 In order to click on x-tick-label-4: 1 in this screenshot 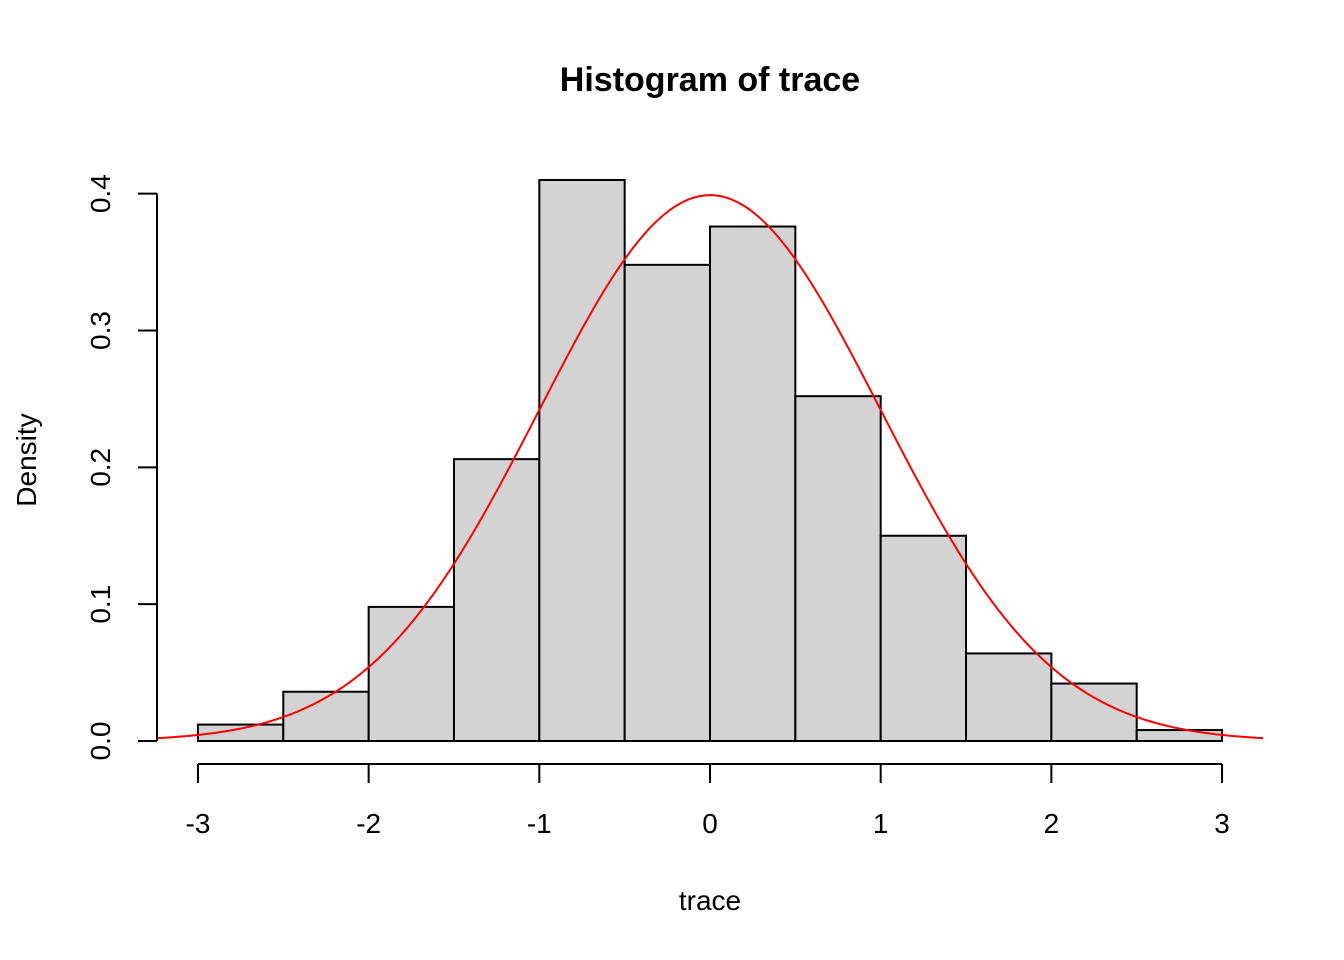, I will do `click(881, 823)`.